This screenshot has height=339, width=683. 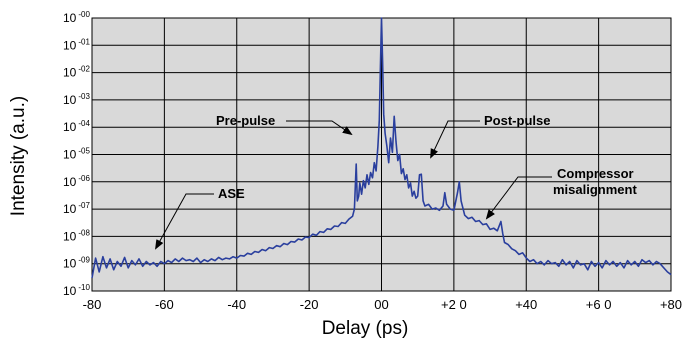 What do you see at coordinates (76, 290) in the screenshot?
I see `y-tick-label: 10 -10` at bounding box center [76, 290].